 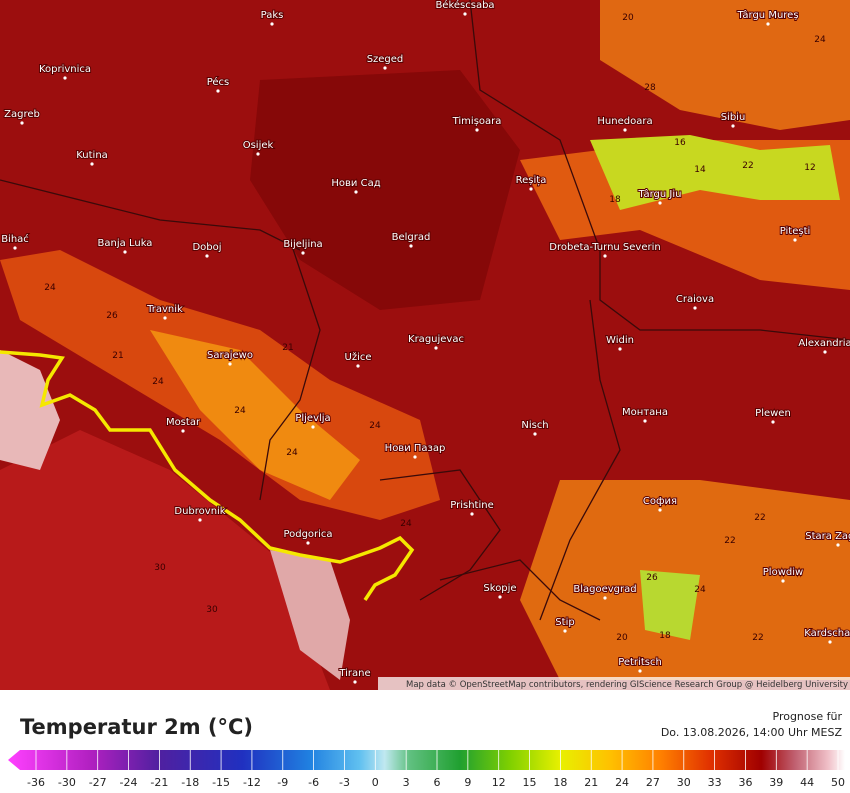 What do you see at coordinates (530, 782) in the screenshot?
I see `tick-label: 15` at bounding box center [530, 782].